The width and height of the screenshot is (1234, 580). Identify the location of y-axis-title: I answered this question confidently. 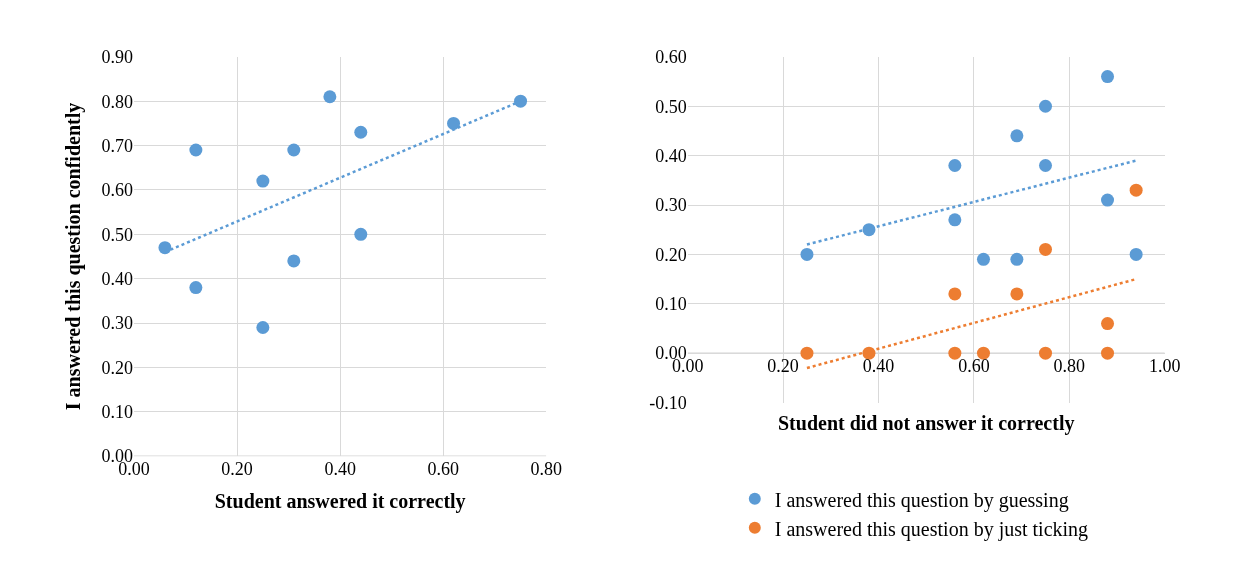
(74, 256).